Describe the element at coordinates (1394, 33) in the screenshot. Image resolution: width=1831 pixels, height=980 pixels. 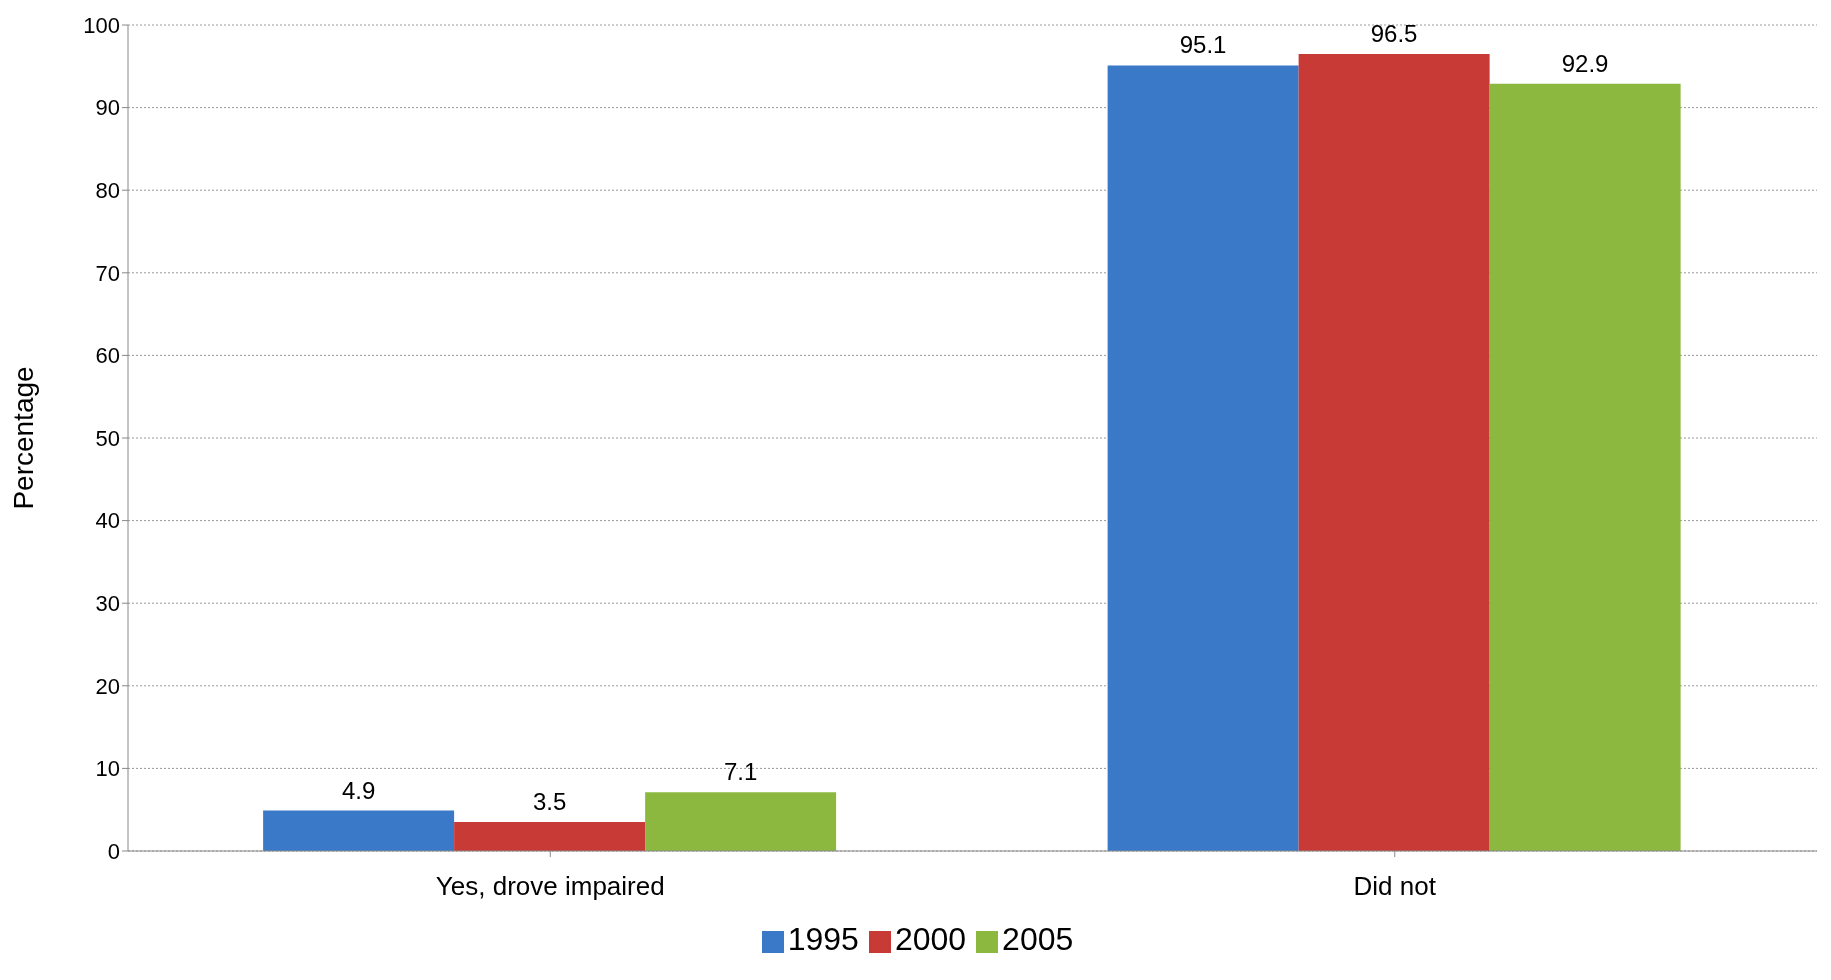
I see `data-label: 96.5` at that location.